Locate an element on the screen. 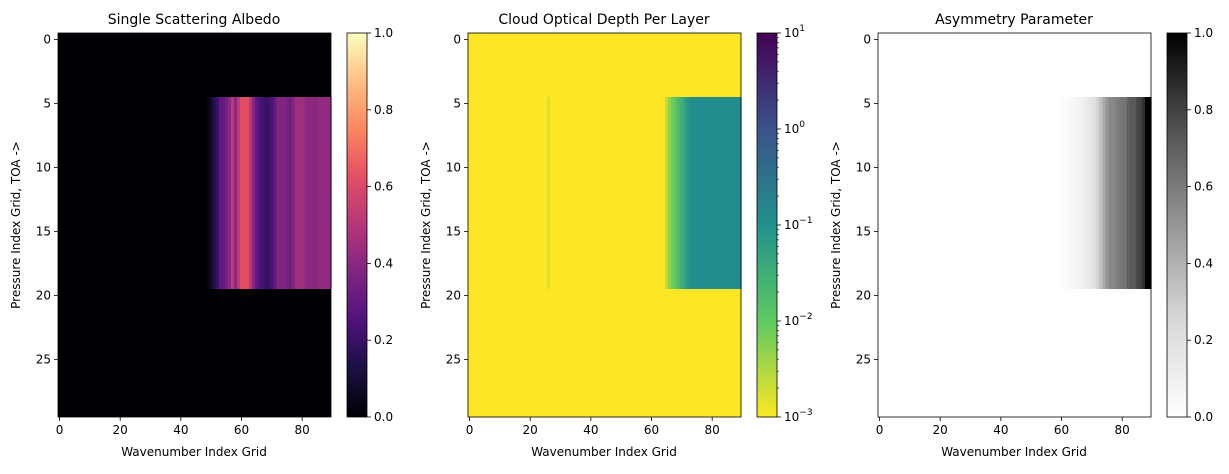 The image size is (1229, 474). colorbar-tick-exponent: −1 is located at coordinates (805, 221).